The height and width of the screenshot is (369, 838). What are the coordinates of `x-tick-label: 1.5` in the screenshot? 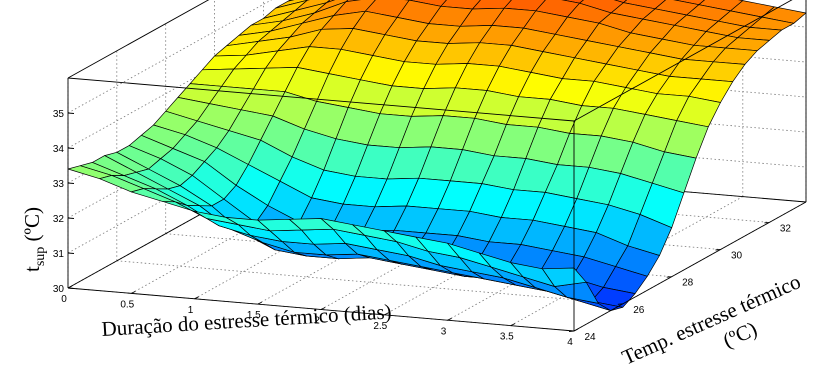 It's located at (254, 315).